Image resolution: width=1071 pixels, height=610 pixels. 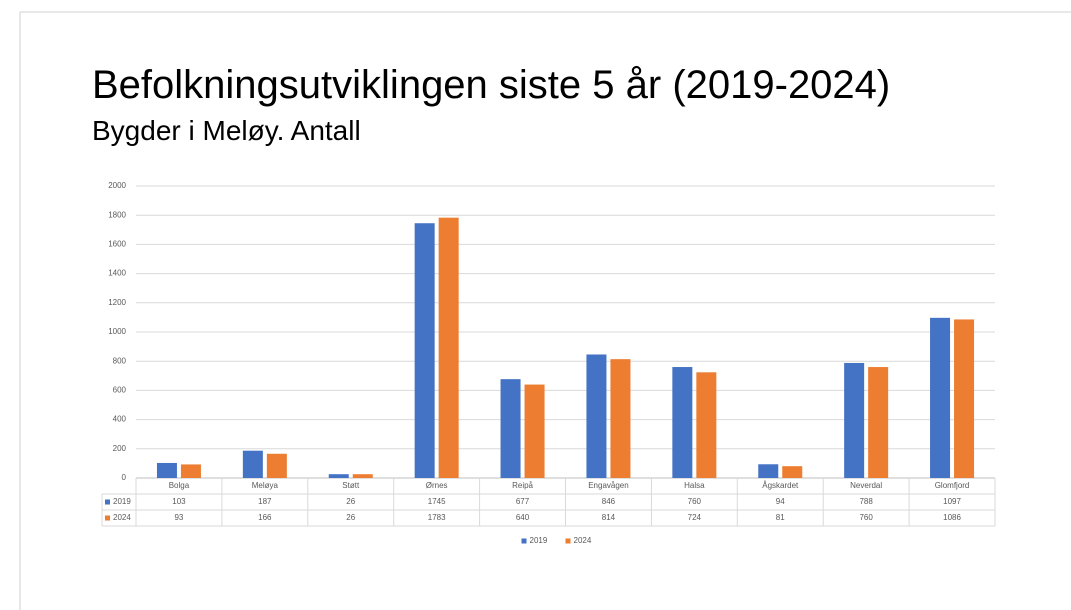 I want to click on x-tick-label: Neverdal, so click(x=866, y=485).